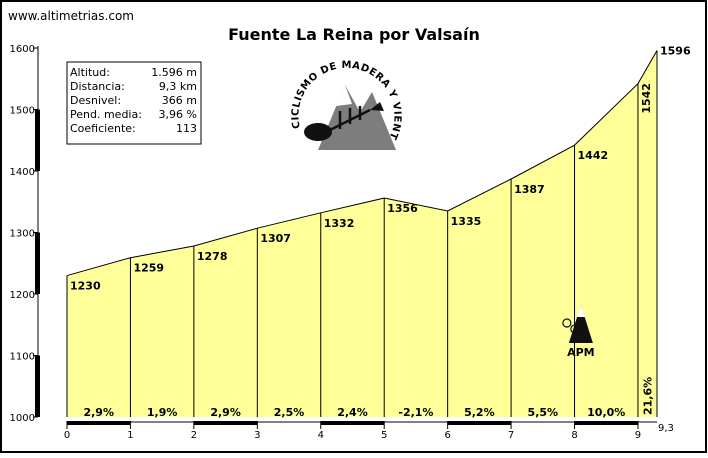  I want to click on info-value-pendiente: 3,96 %, so click(178, 114).